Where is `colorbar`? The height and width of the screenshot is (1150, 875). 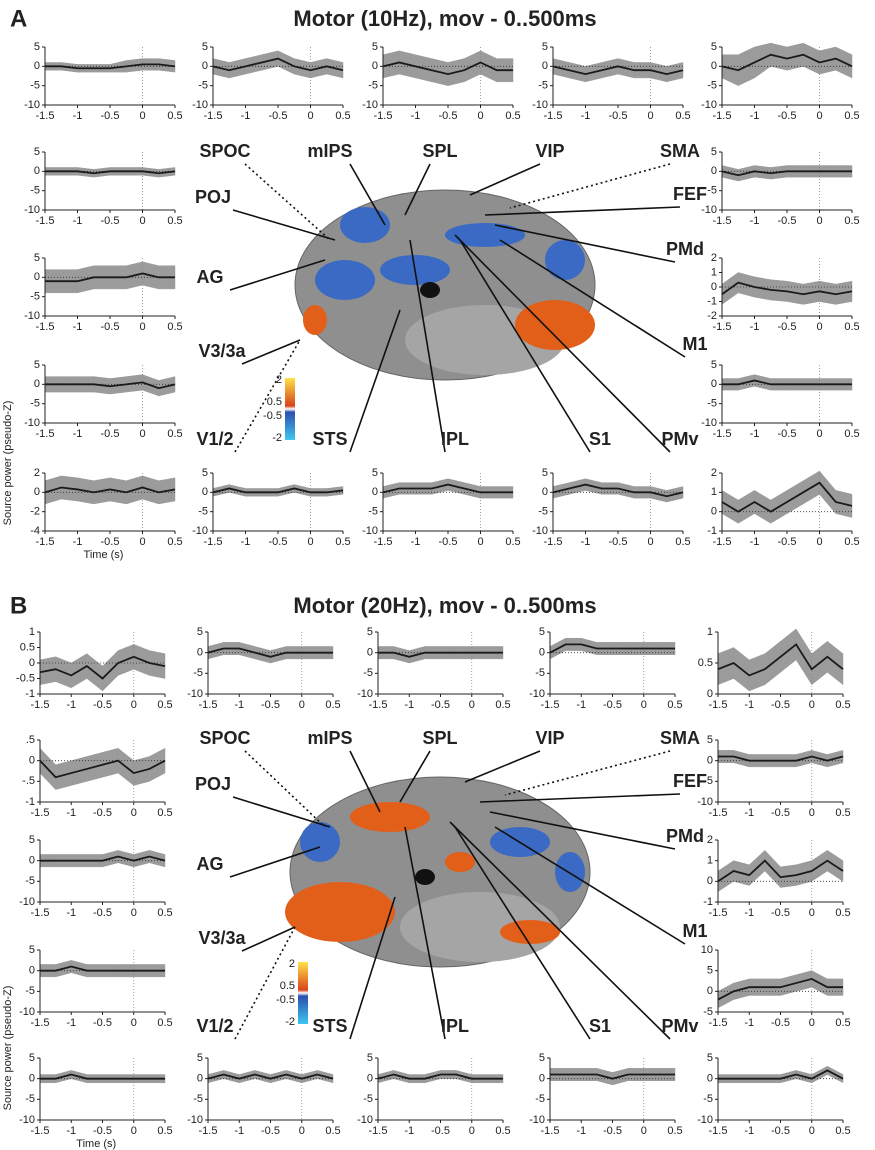 colorbar is located at coordinates (290, 409).